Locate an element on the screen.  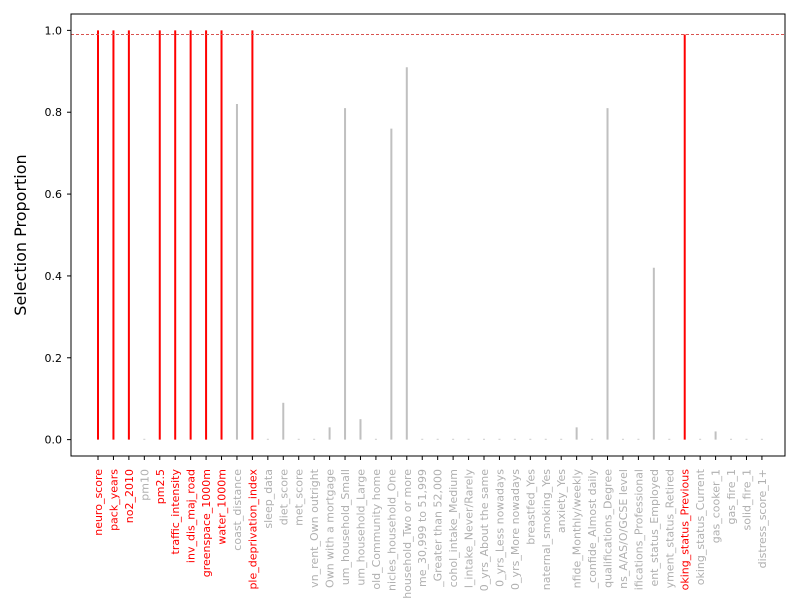
x-tick-label-16: um_household_Small is located at coordinates (345, 527).